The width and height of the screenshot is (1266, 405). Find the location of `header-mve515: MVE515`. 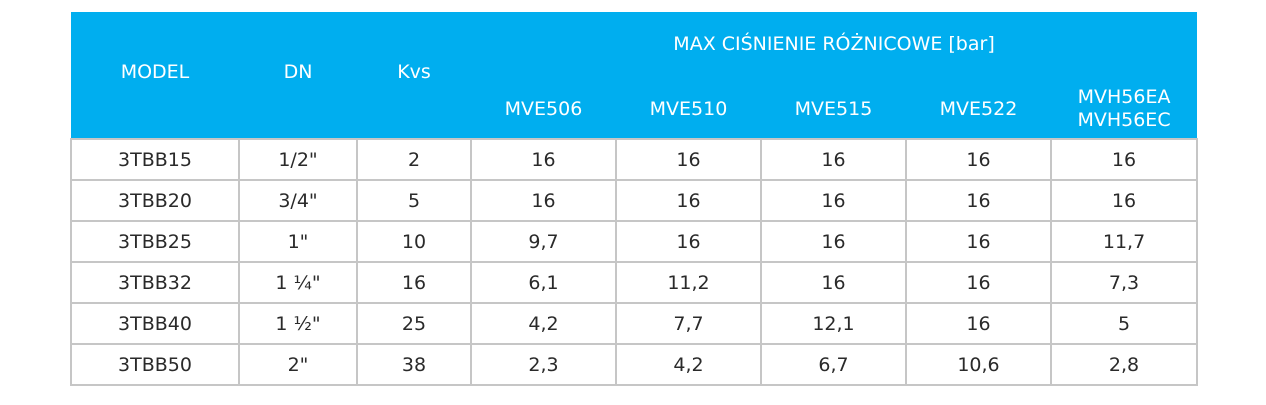

header-mve515: MVE515 is located at coordinates (833, 106).